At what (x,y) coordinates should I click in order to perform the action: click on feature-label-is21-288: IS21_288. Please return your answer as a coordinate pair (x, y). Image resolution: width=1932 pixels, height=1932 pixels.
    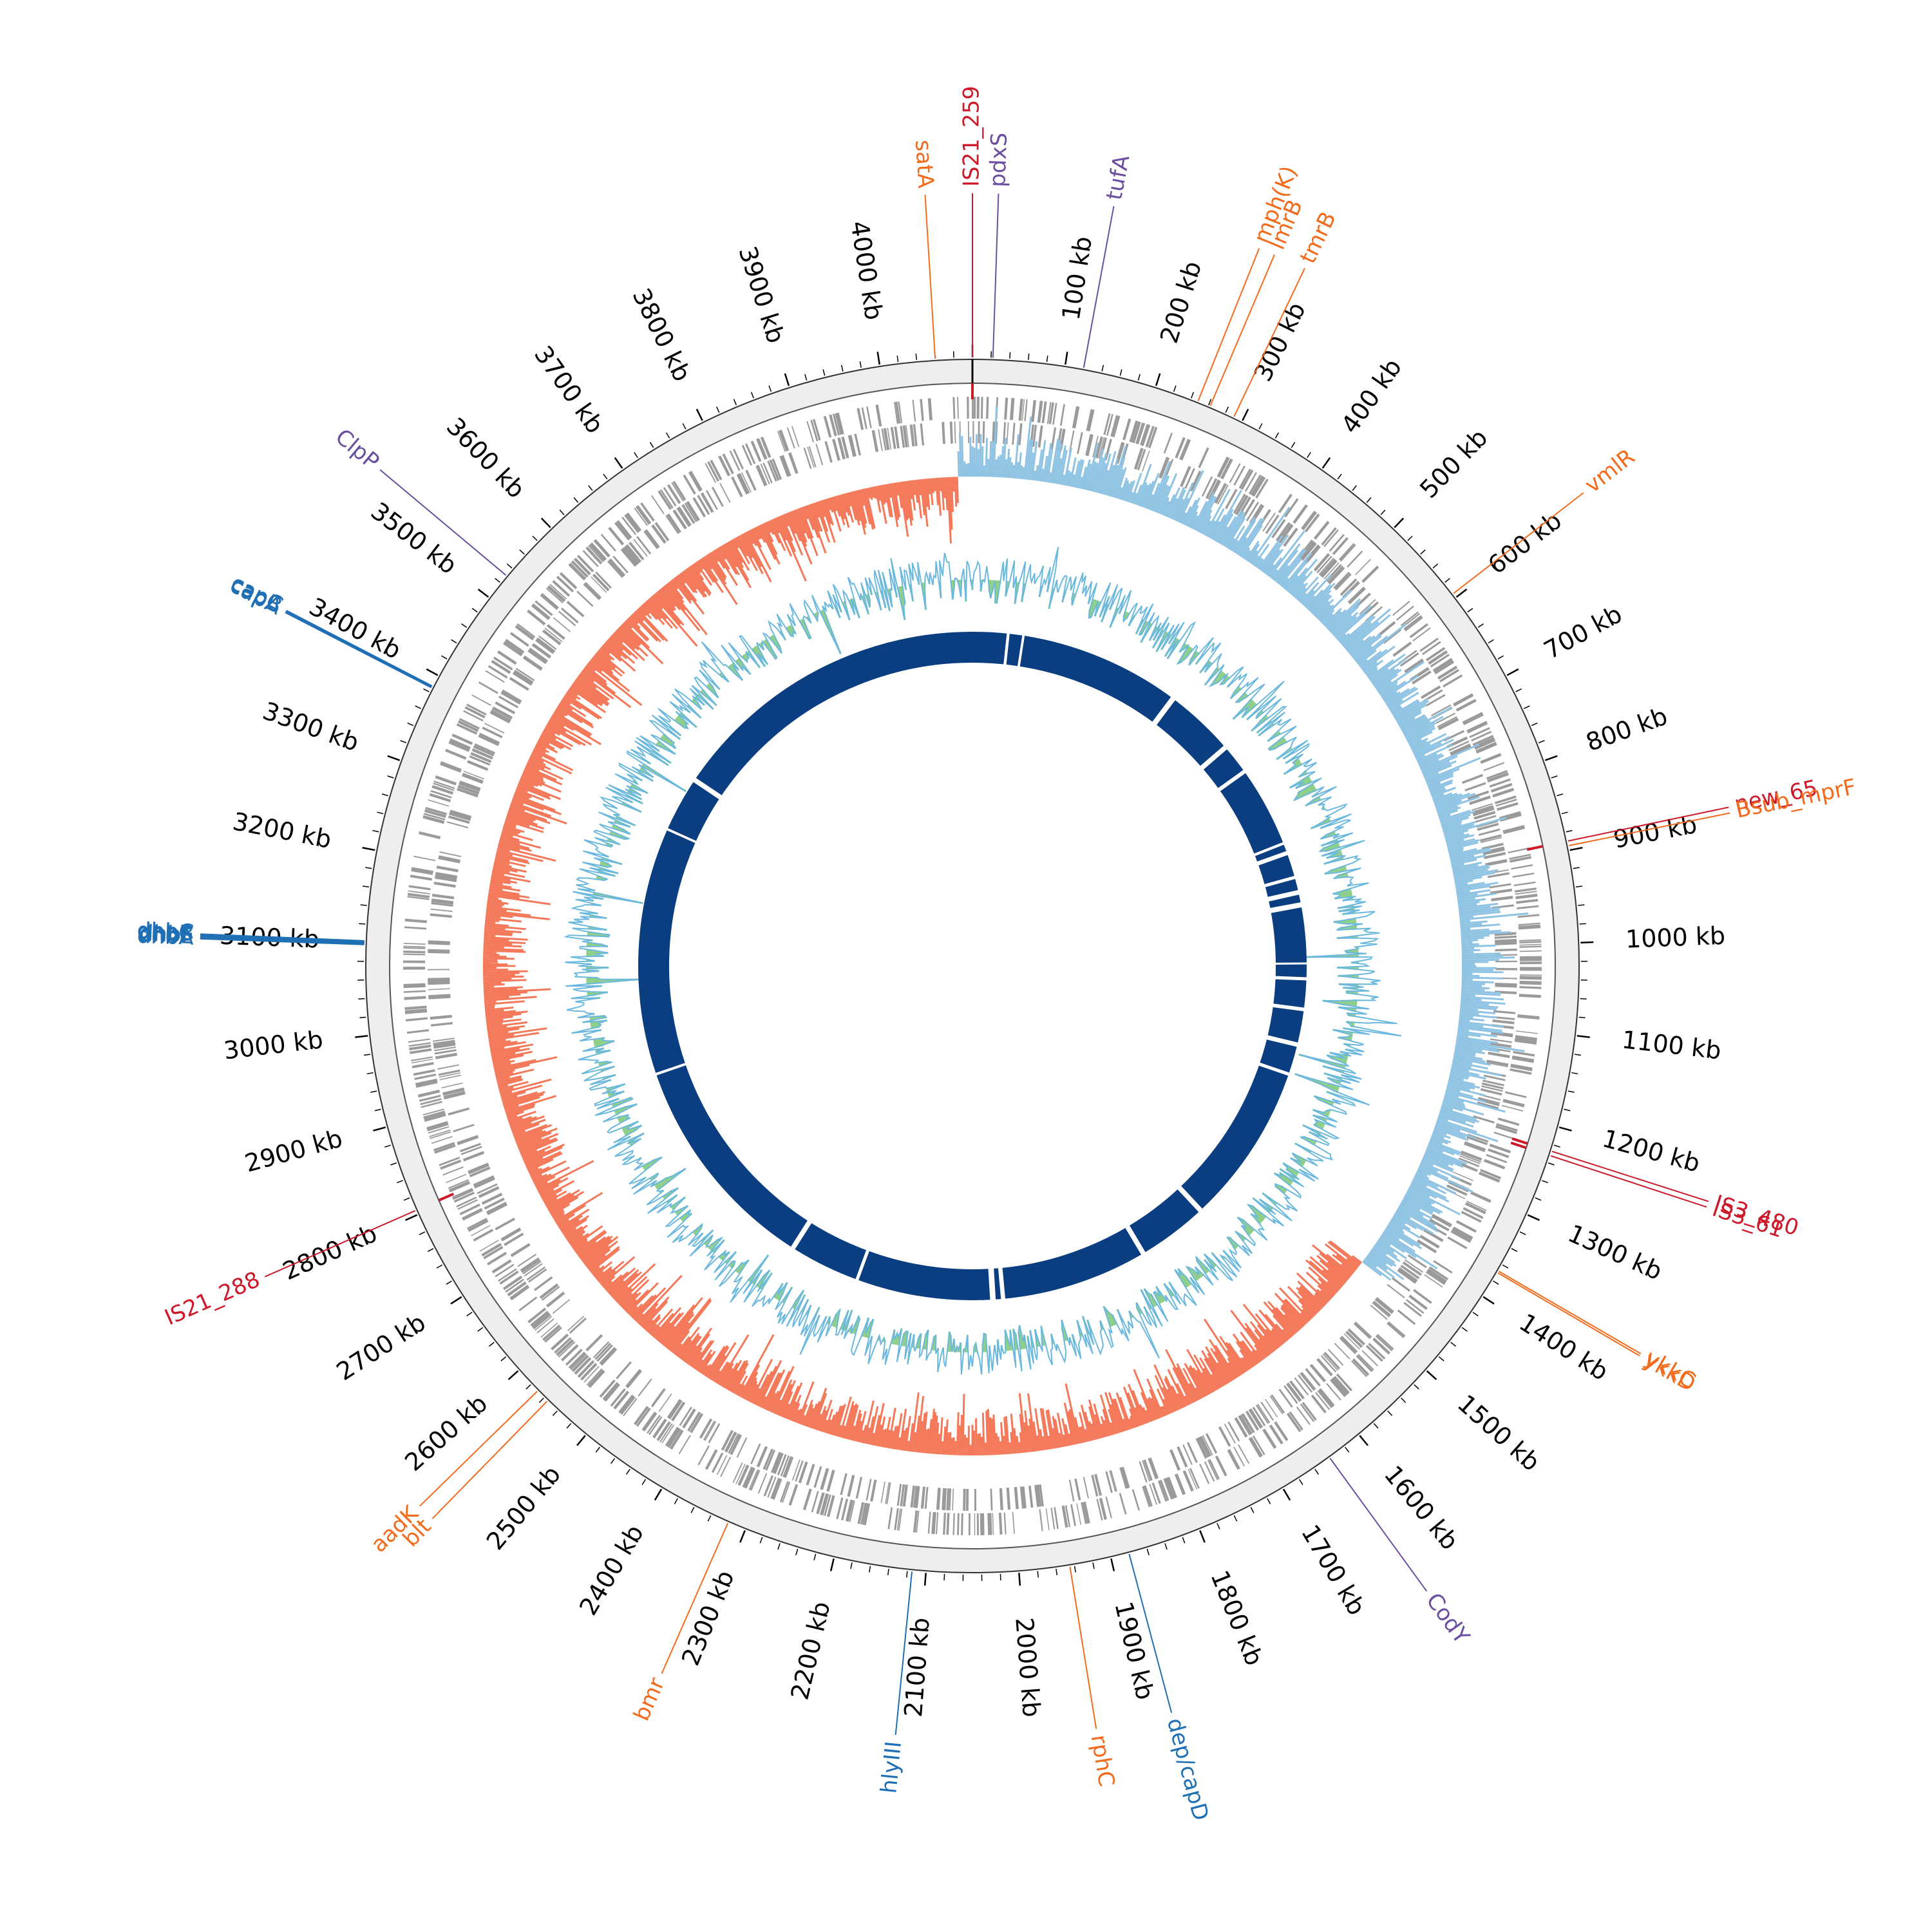
    Looking at the image, I should click on (213, 1299).